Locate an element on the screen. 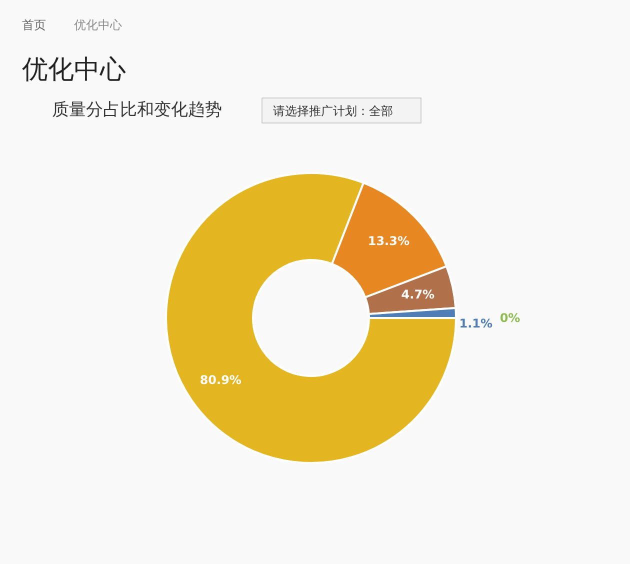 The image size is (630, 564). text: 首页 is located at coordinates (34, 25).